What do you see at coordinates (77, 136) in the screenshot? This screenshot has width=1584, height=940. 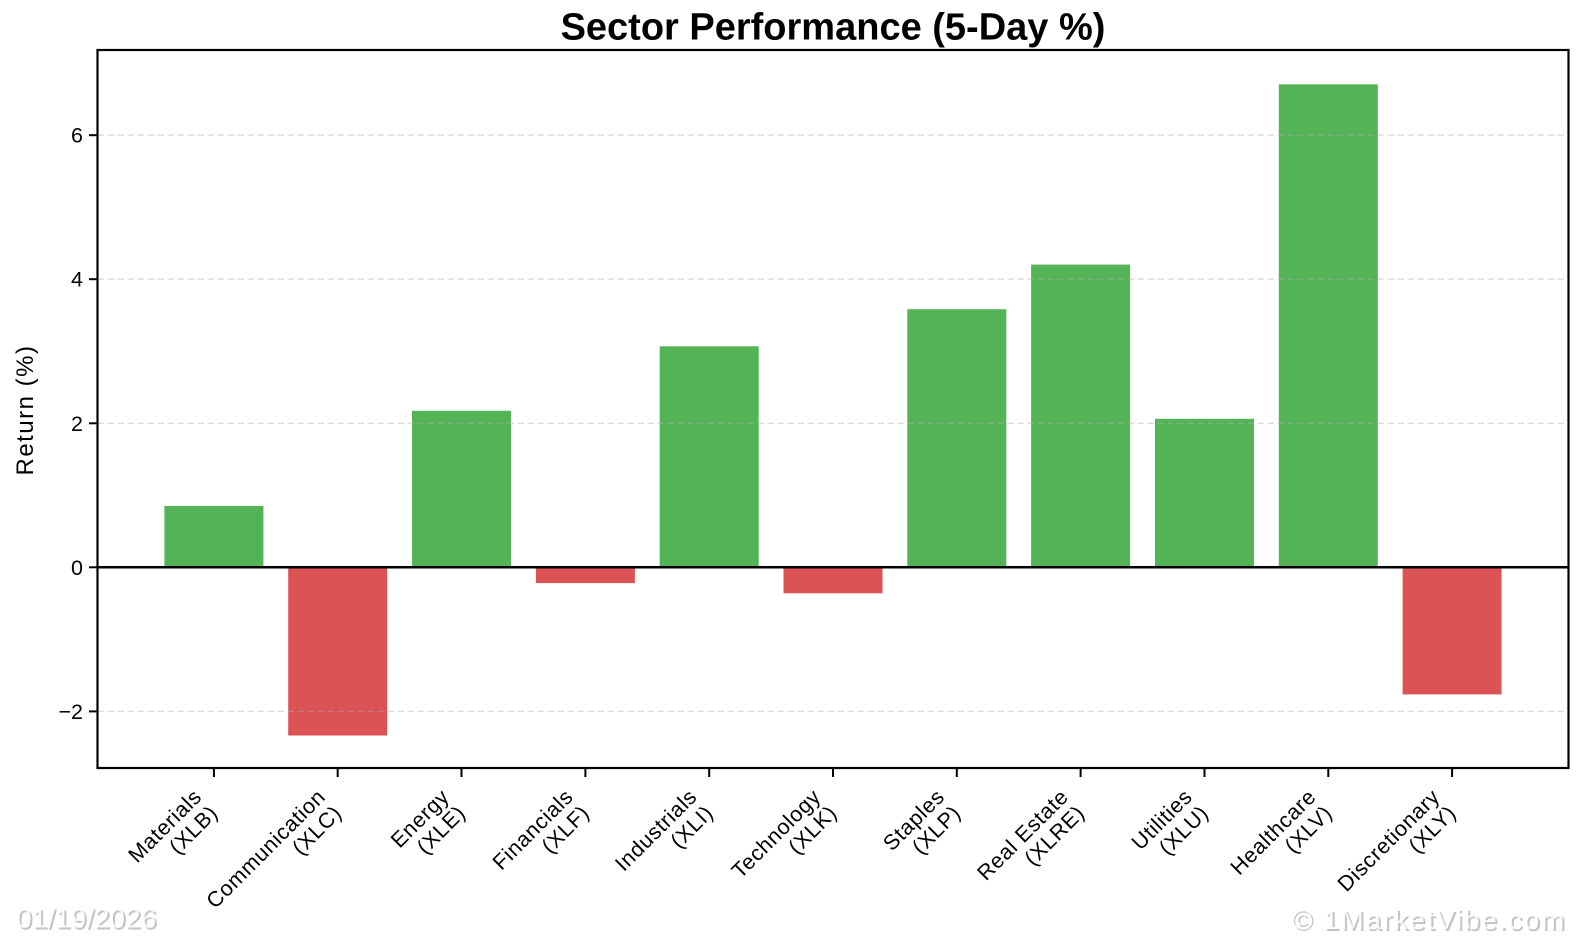 I see `svg-text: 6` at bounding box center [77, 136].